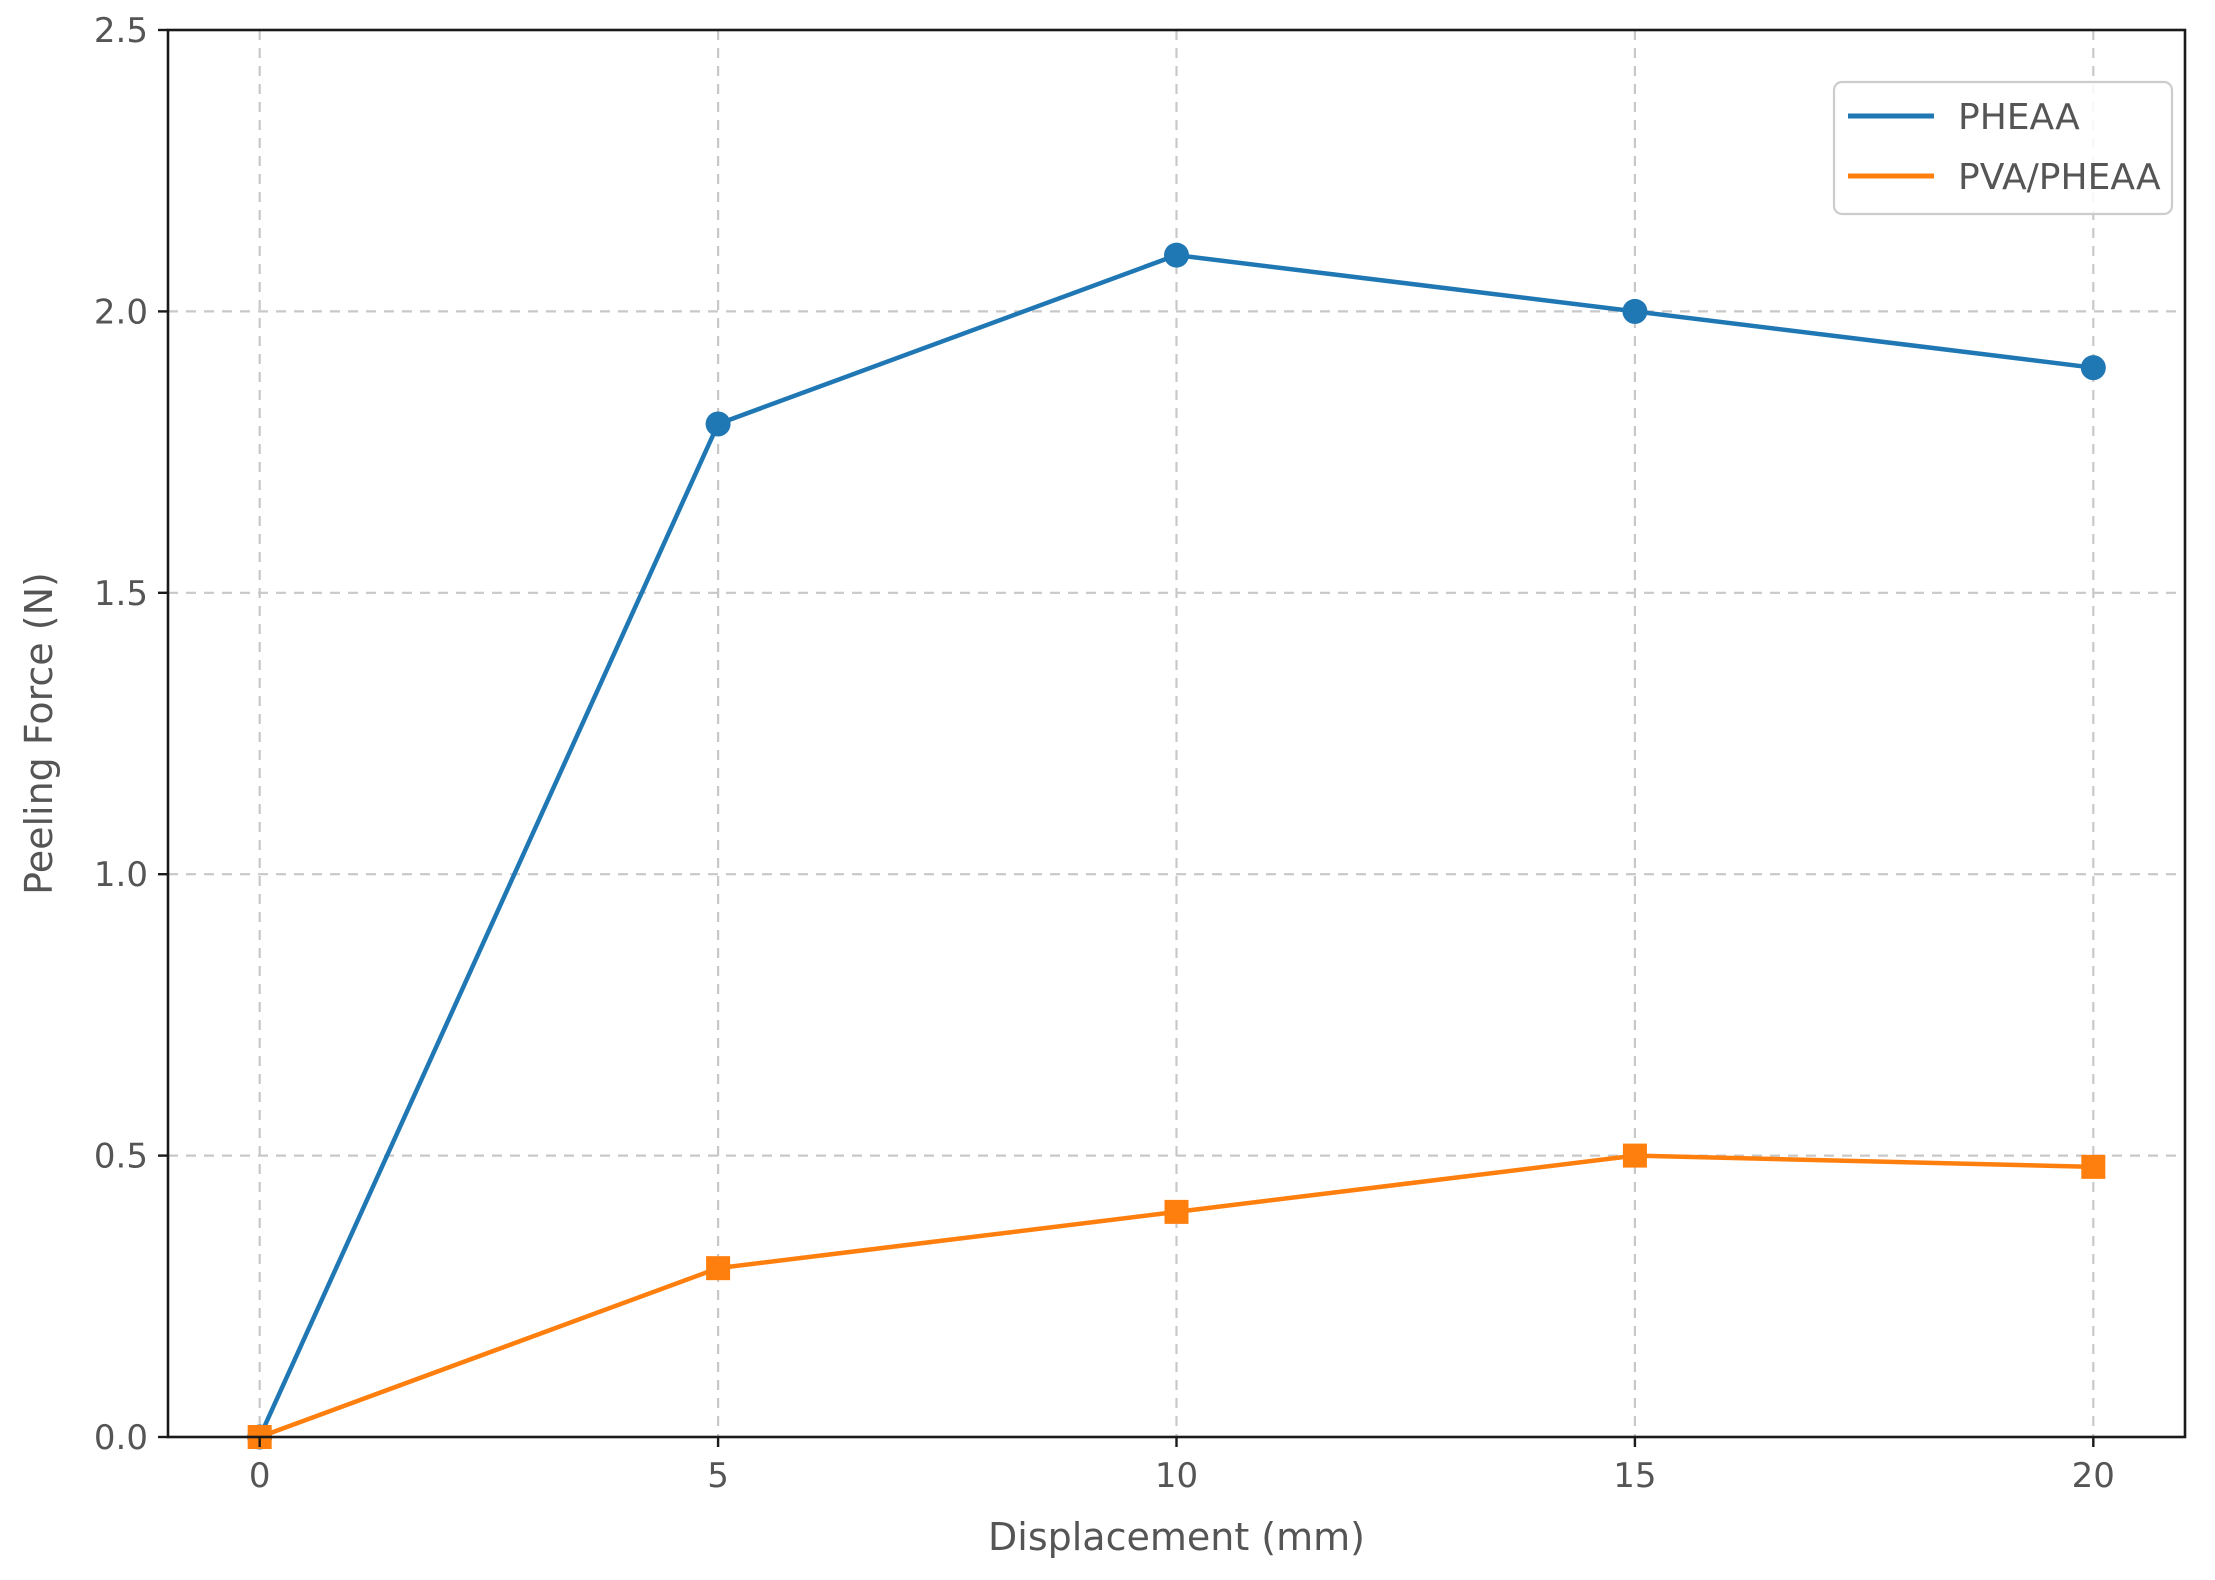 This screenshot has height=1580, width=2215. I want to click on legend-label: PVA/PHEAA, so click(2059, 177).